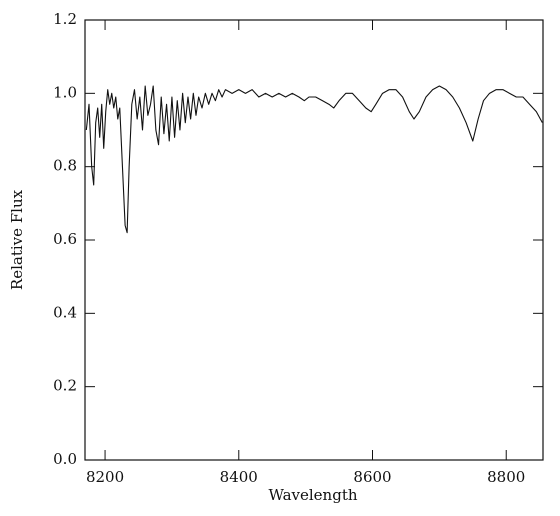 Image resolution: width=560 pixels, height=516 pixels. What do you see at coordinates (65, 92) in the screenshot?
I see `y-tick-label: 1.0` at bounding box center [65, 92].